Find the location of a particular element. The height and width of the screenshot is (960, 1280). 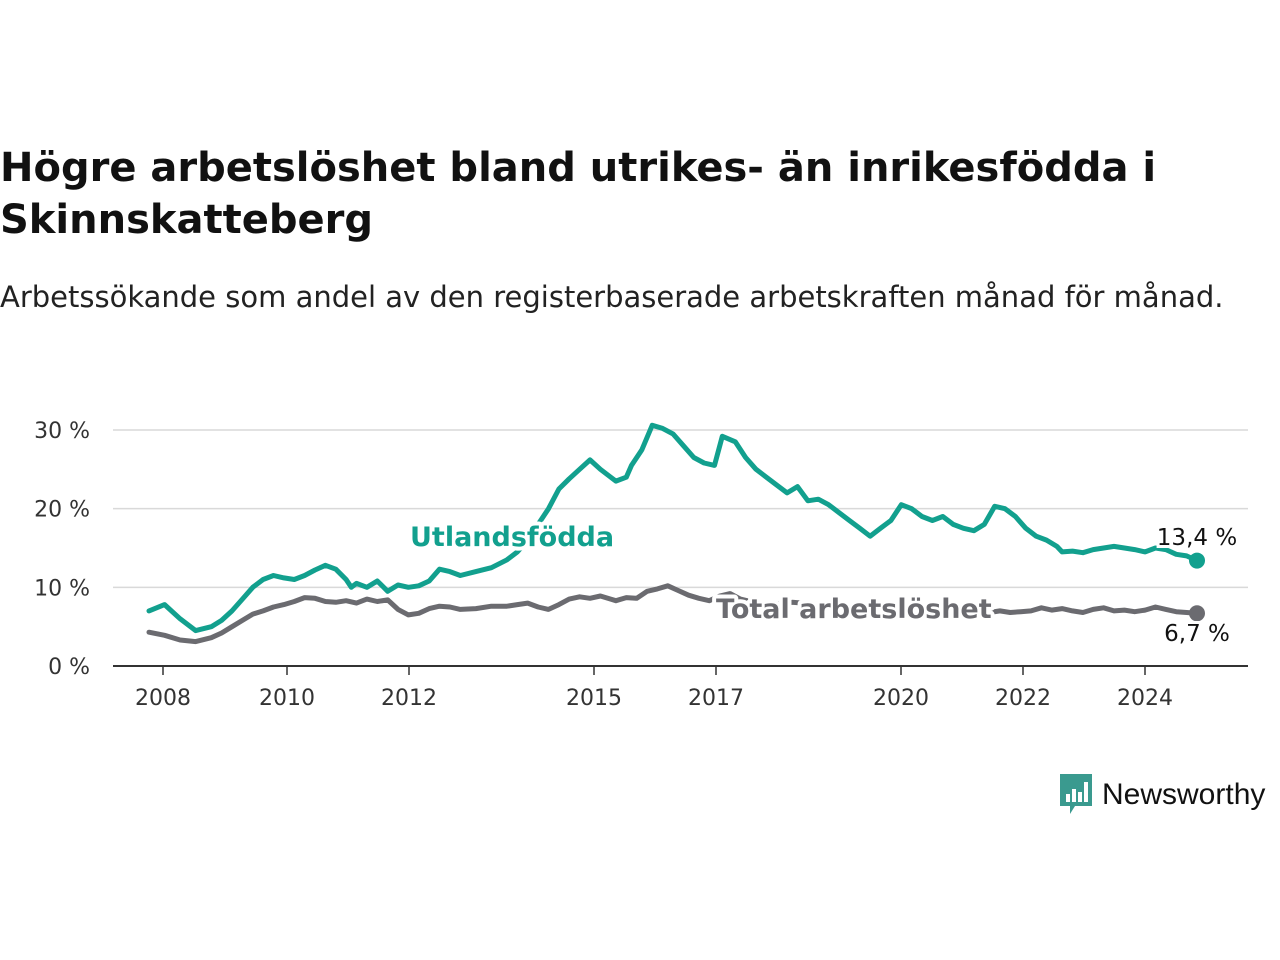

end-value-label: 6,7 % is located at coordinates (1197, 634).